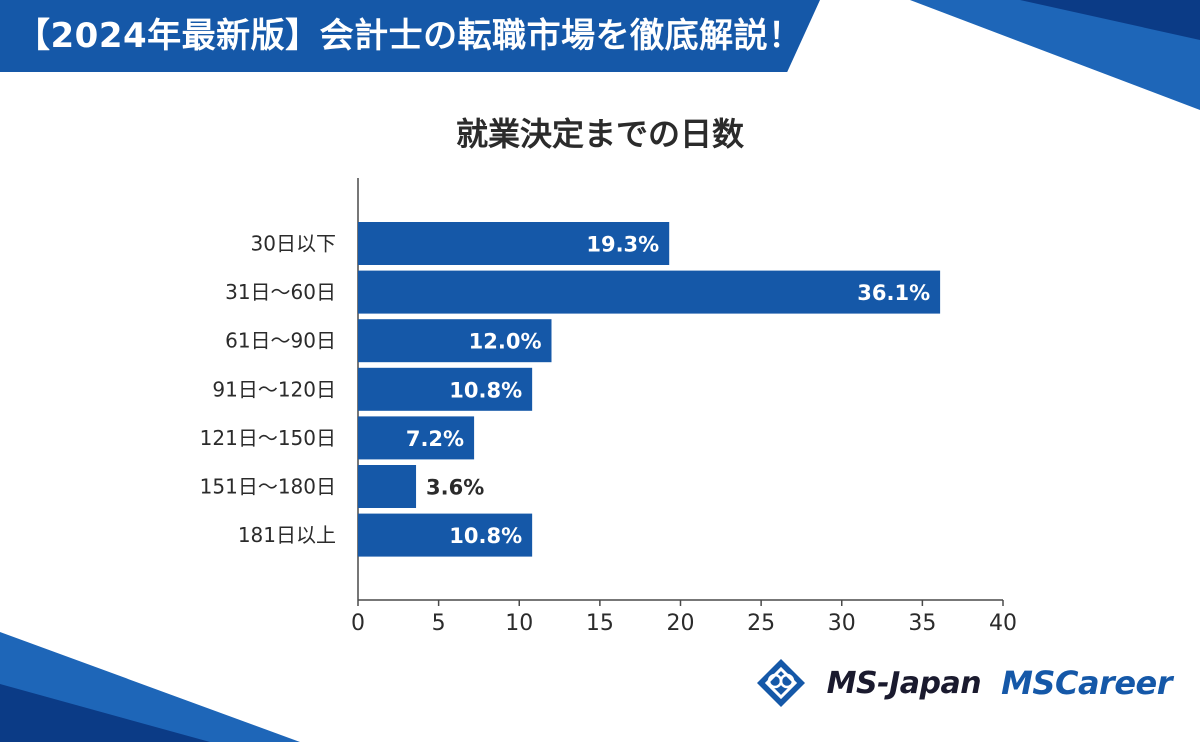  What do you see at coordinates (455, 488) in the screenshot?
I see `value-label-5: 3.6%` at bounding box center [455, 488].